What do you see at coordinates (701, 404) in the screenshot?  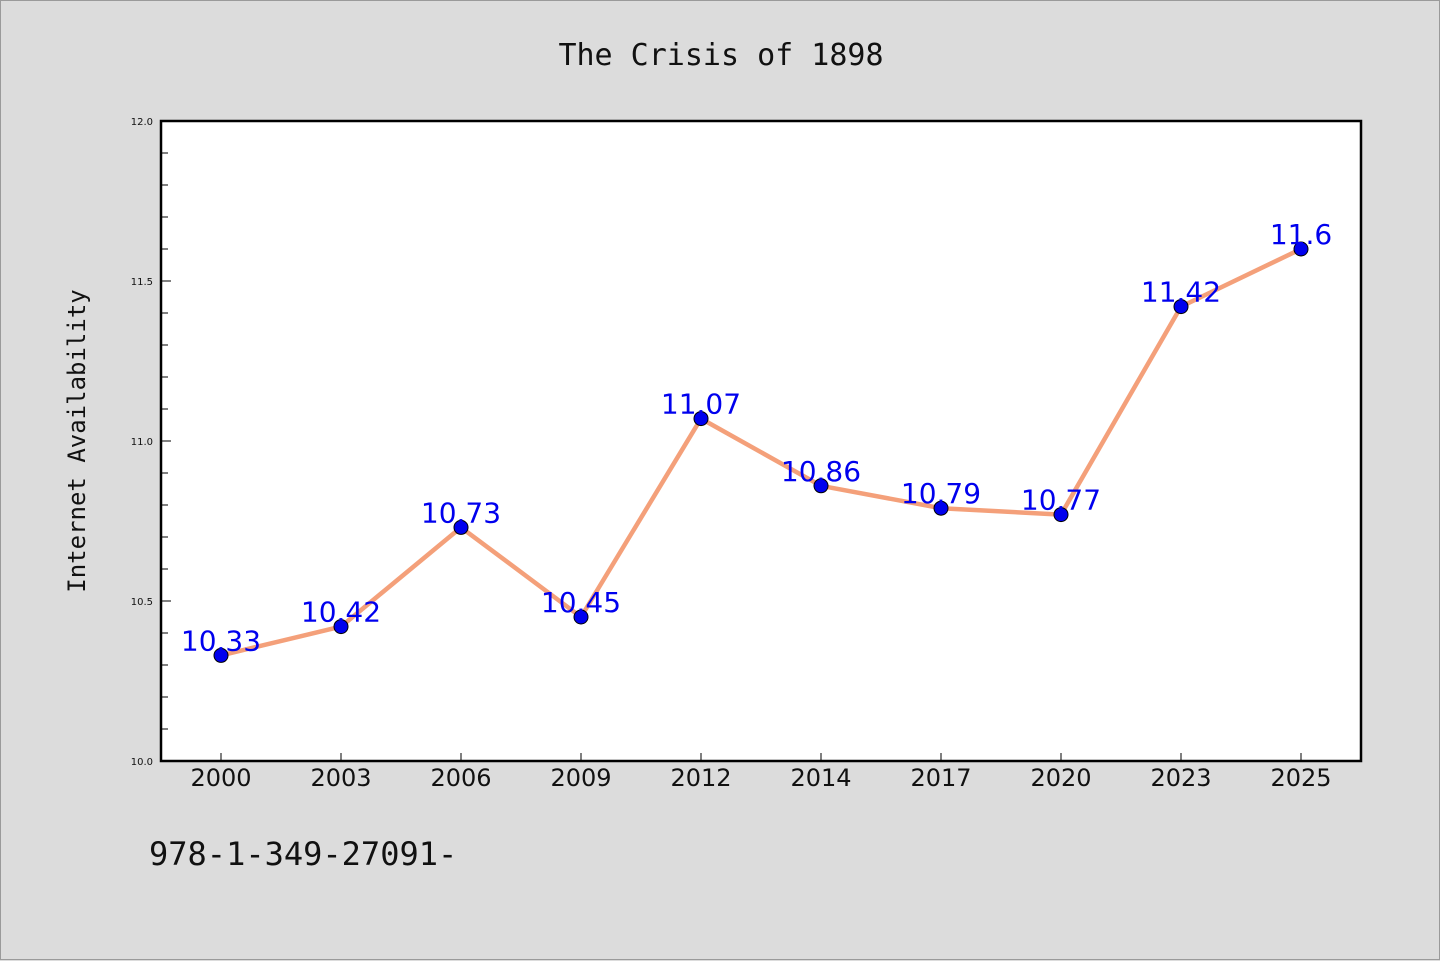 I see `data-label: 11.07` at bounding box center [701, 404].